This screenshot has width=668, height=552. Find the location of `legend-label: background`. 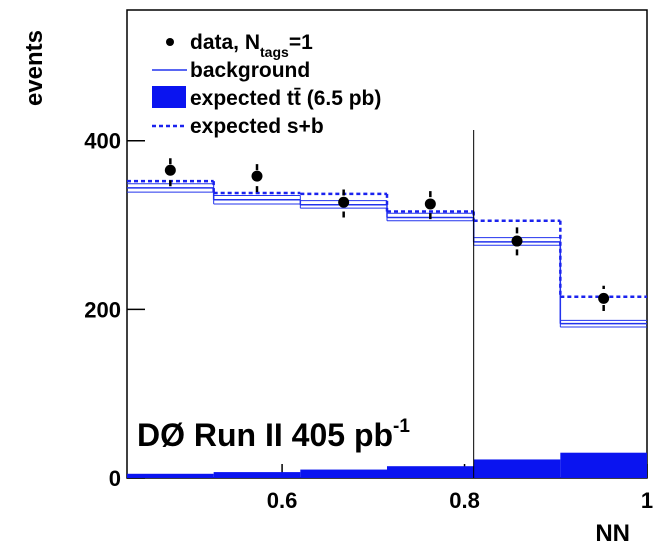

legend-label: background is located at coordinates (250, 70).